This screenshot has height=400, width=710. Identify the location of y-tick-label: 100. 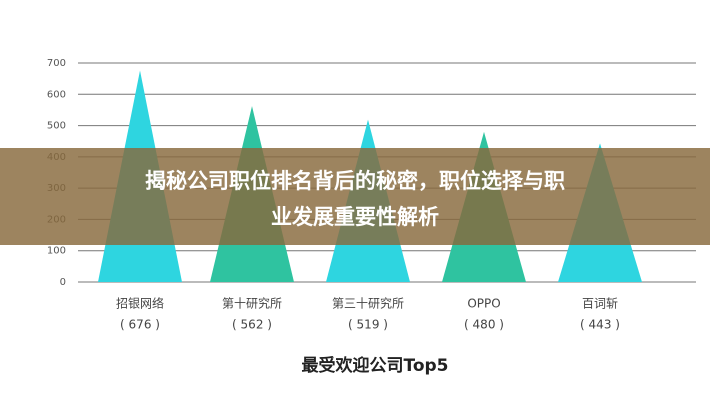
(56, 251).